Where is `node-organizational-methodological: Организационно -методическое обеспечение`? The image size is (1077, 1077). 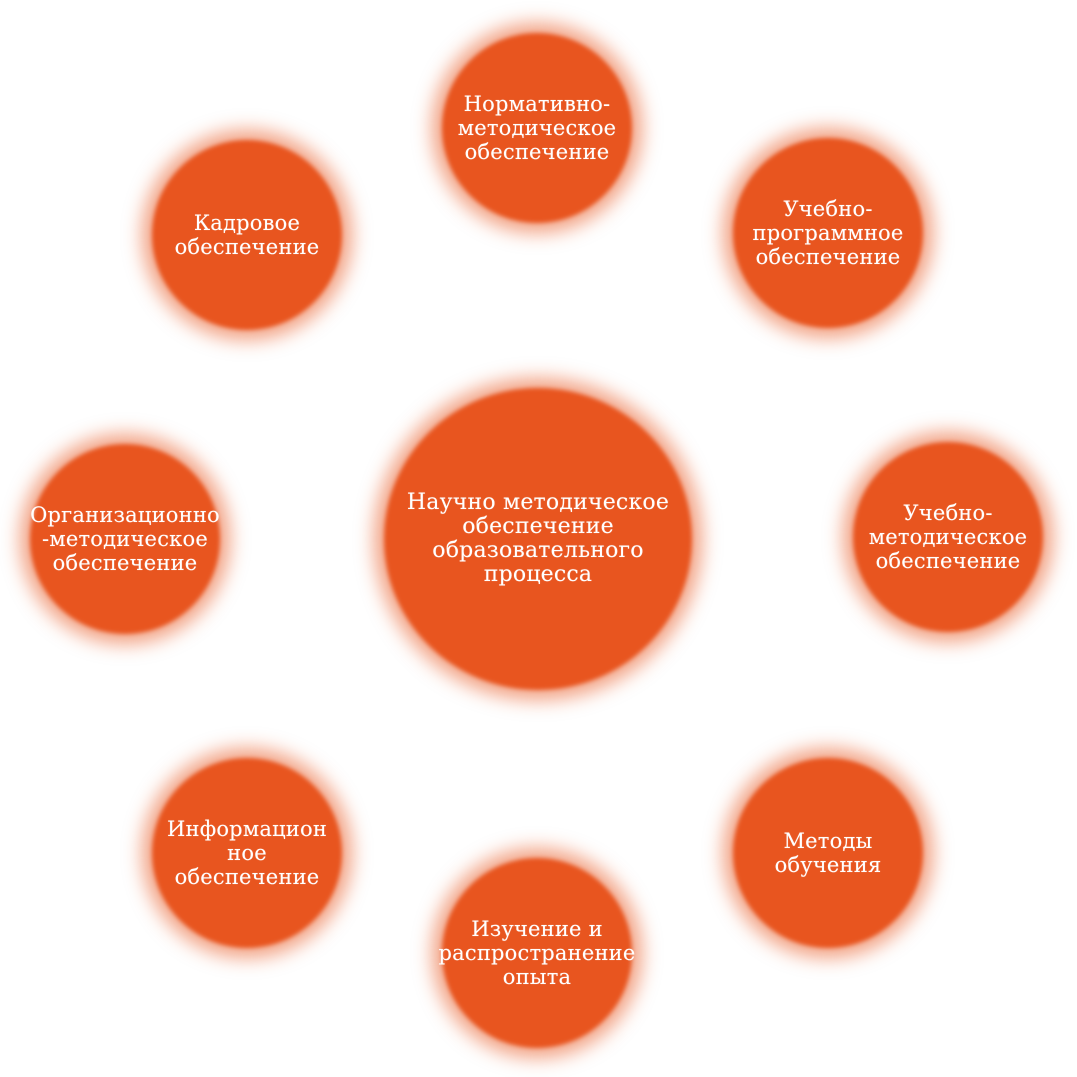
node-organizational-methodological: Организационно -методическое обеспечение is located at coordinates (125, 539).